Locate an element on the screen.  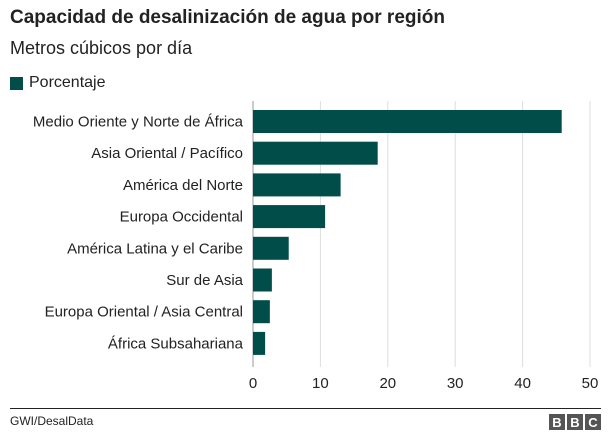
category-label: Europa Oriental / Asia Central is located at coordinates (144, 312).